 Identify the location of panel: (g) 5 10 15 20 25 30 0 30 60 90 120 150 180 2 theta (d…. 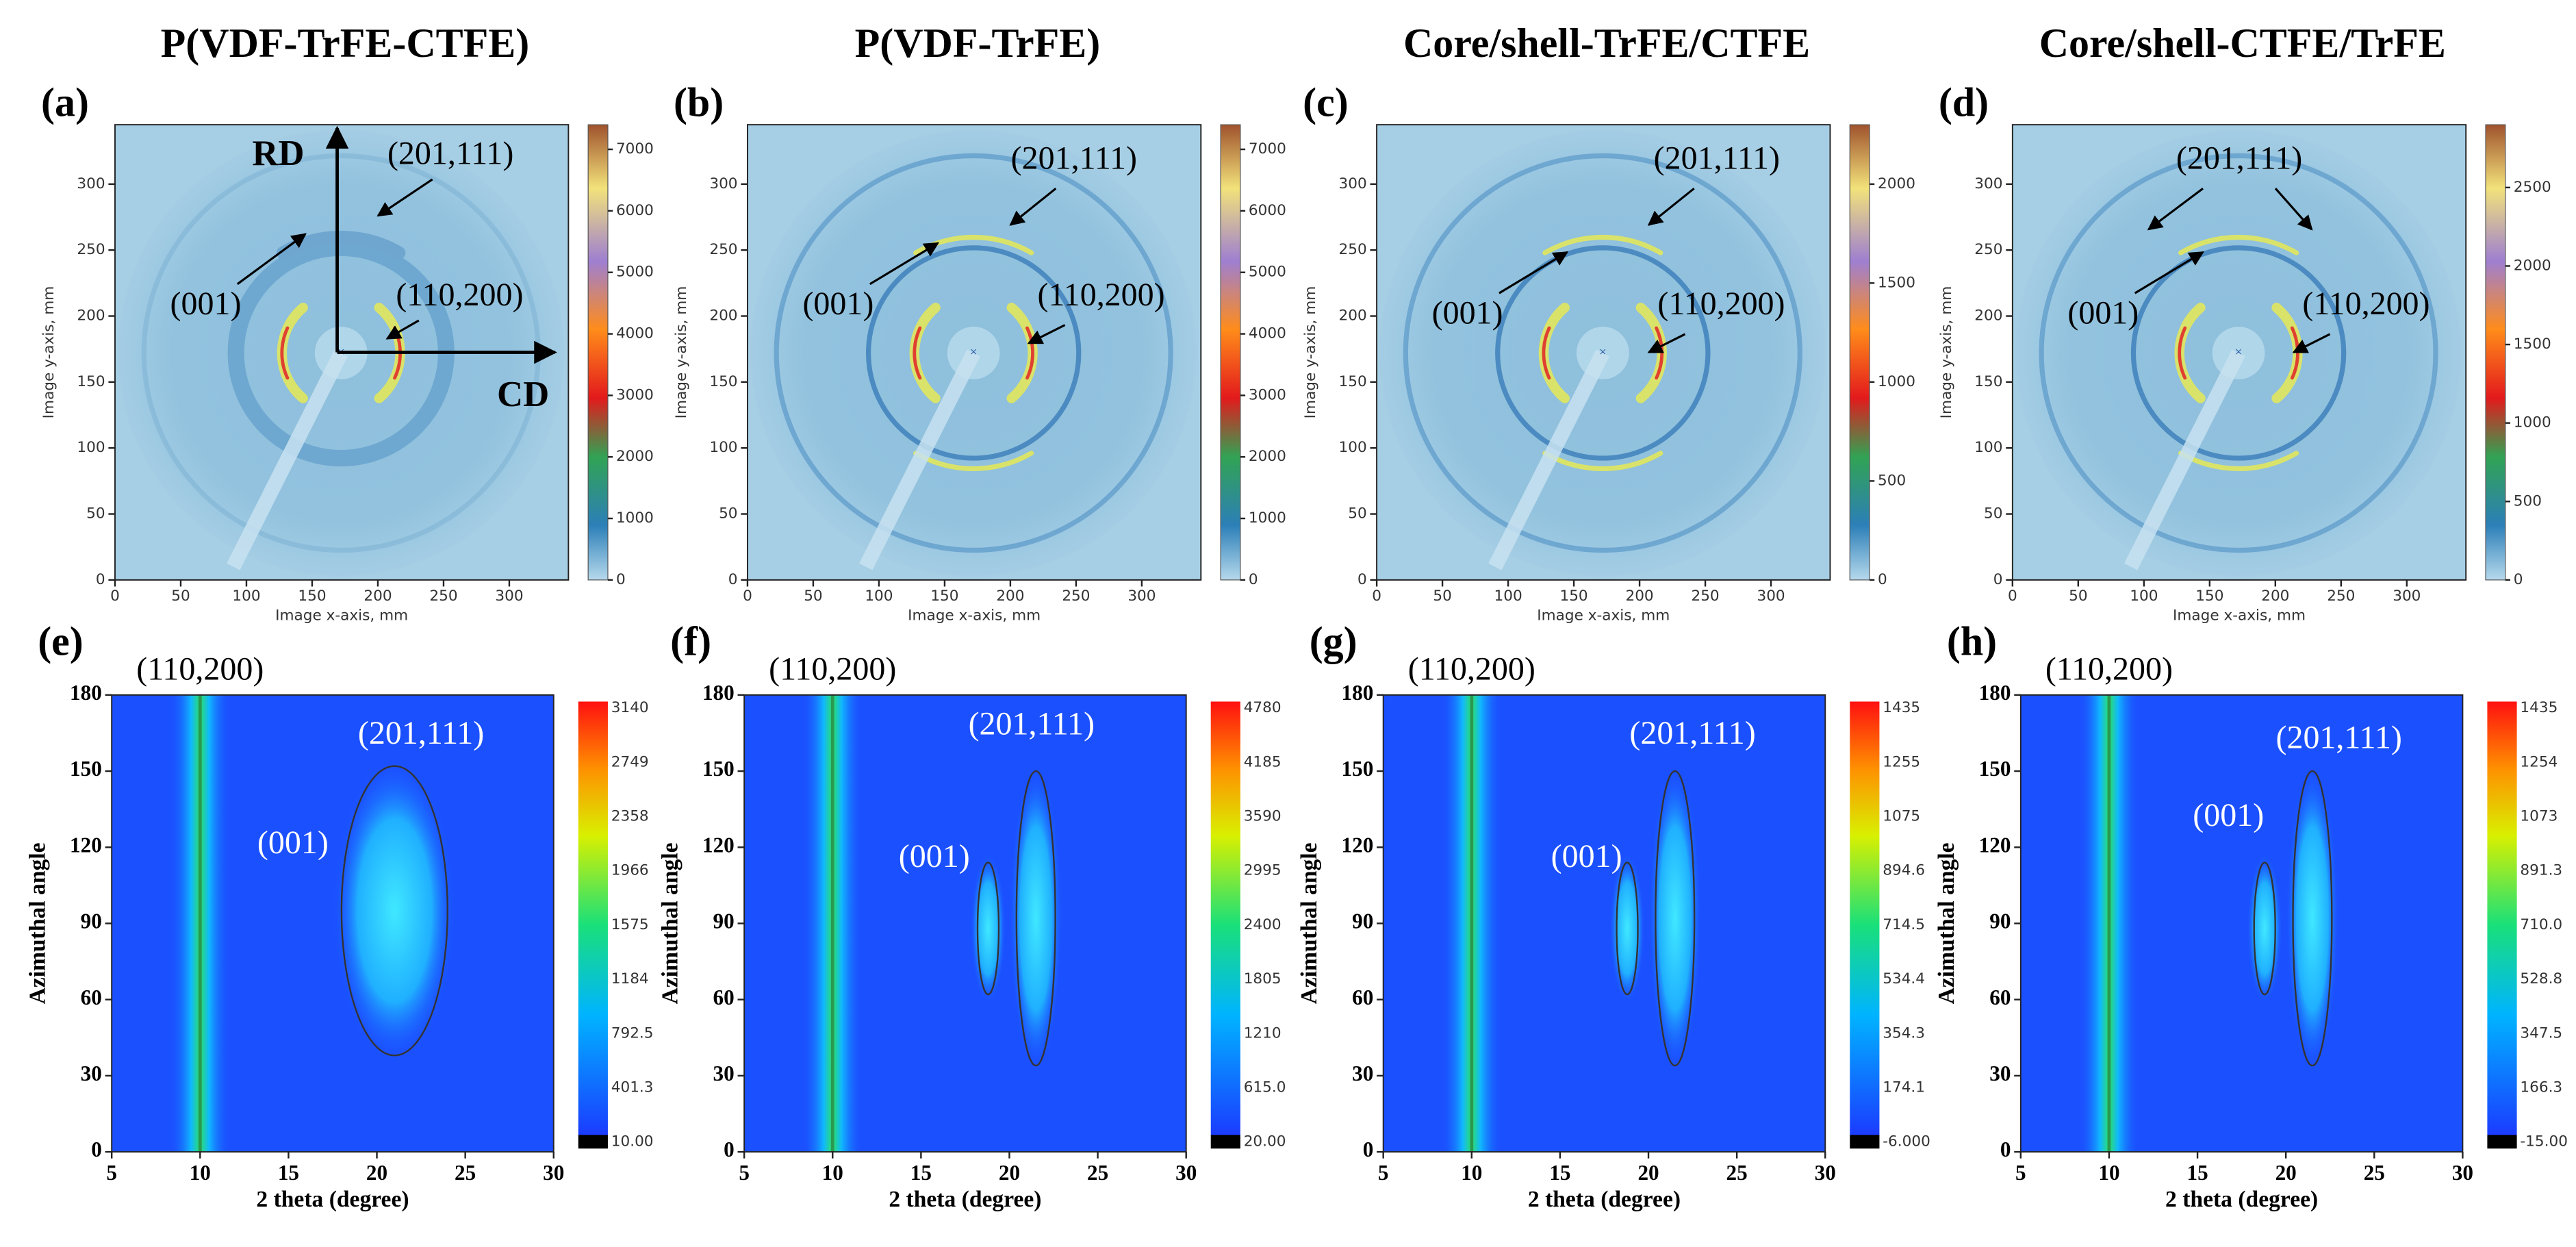
(1613, 915).